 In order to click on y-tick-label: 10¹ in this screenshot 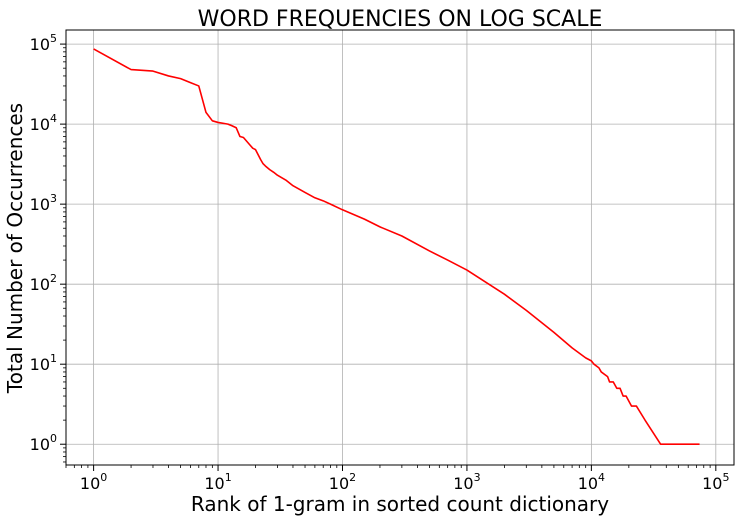, I will do `click(43, 363)`.